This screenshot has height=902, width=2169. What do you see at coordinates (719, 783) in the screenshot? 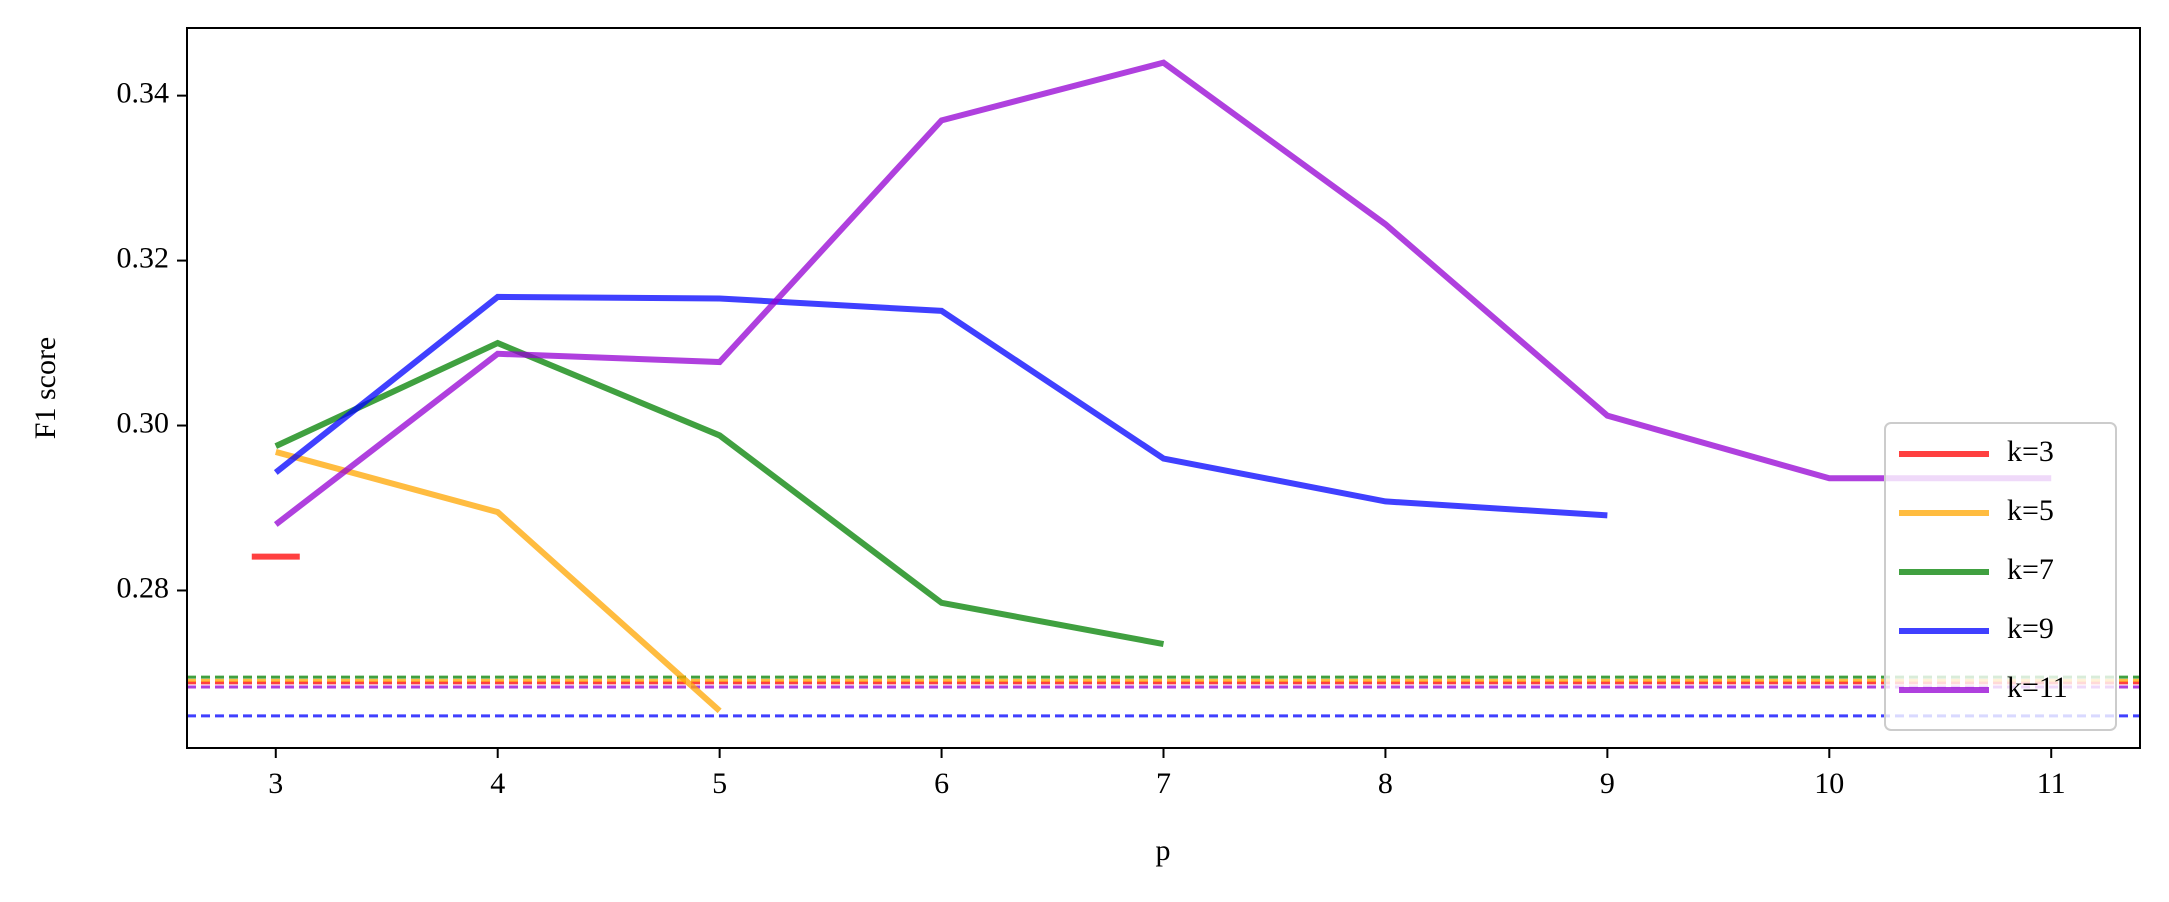
I see `x-tick-label: 5` at bounding box center [719, 783].